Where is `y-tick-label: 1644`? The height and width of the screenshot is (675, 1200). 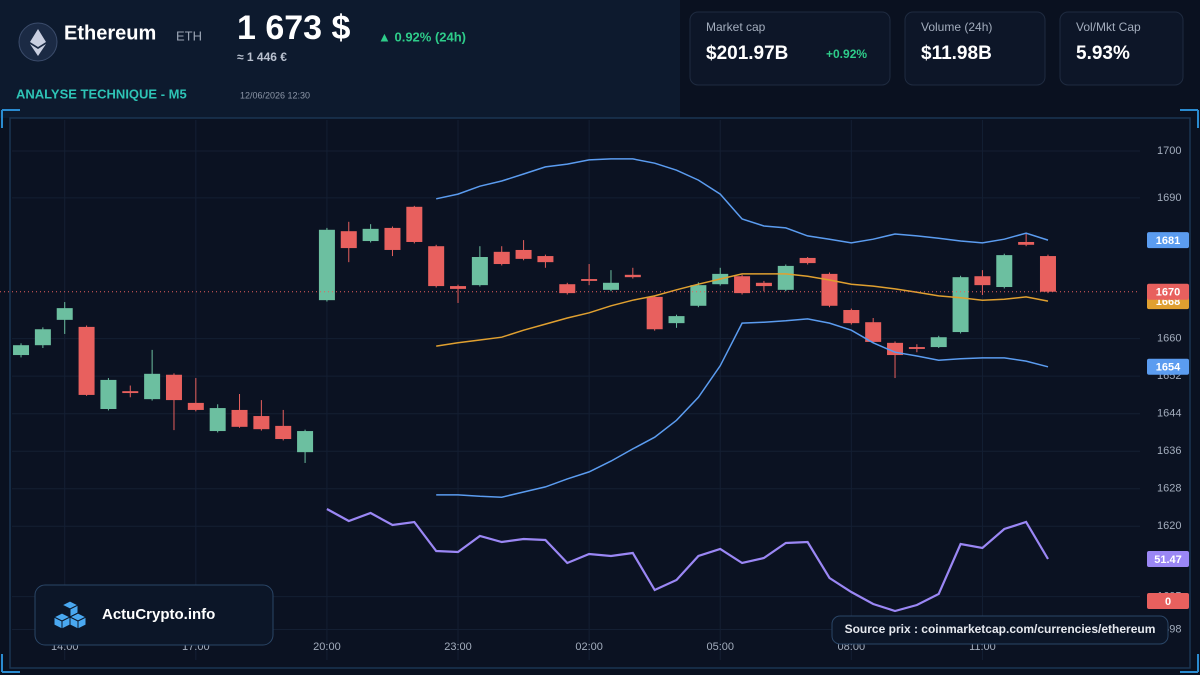
y-tick-label: 1644 is located at coordinates (1169, 414).